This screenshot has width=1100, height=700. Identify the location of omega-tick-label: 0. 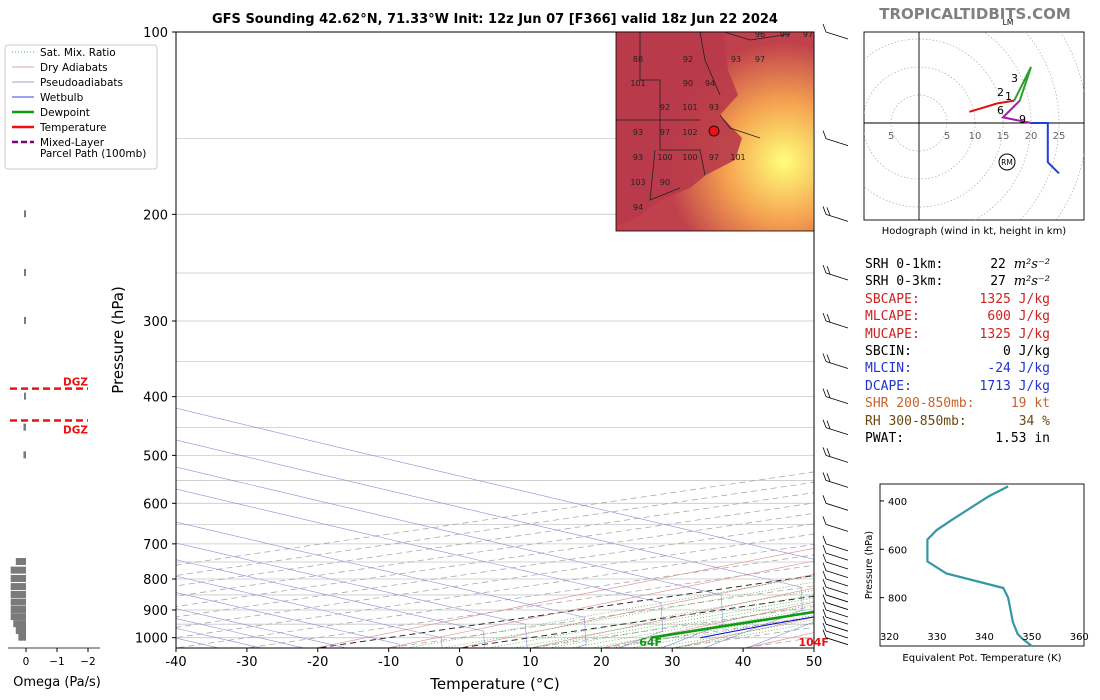
(26, 662).